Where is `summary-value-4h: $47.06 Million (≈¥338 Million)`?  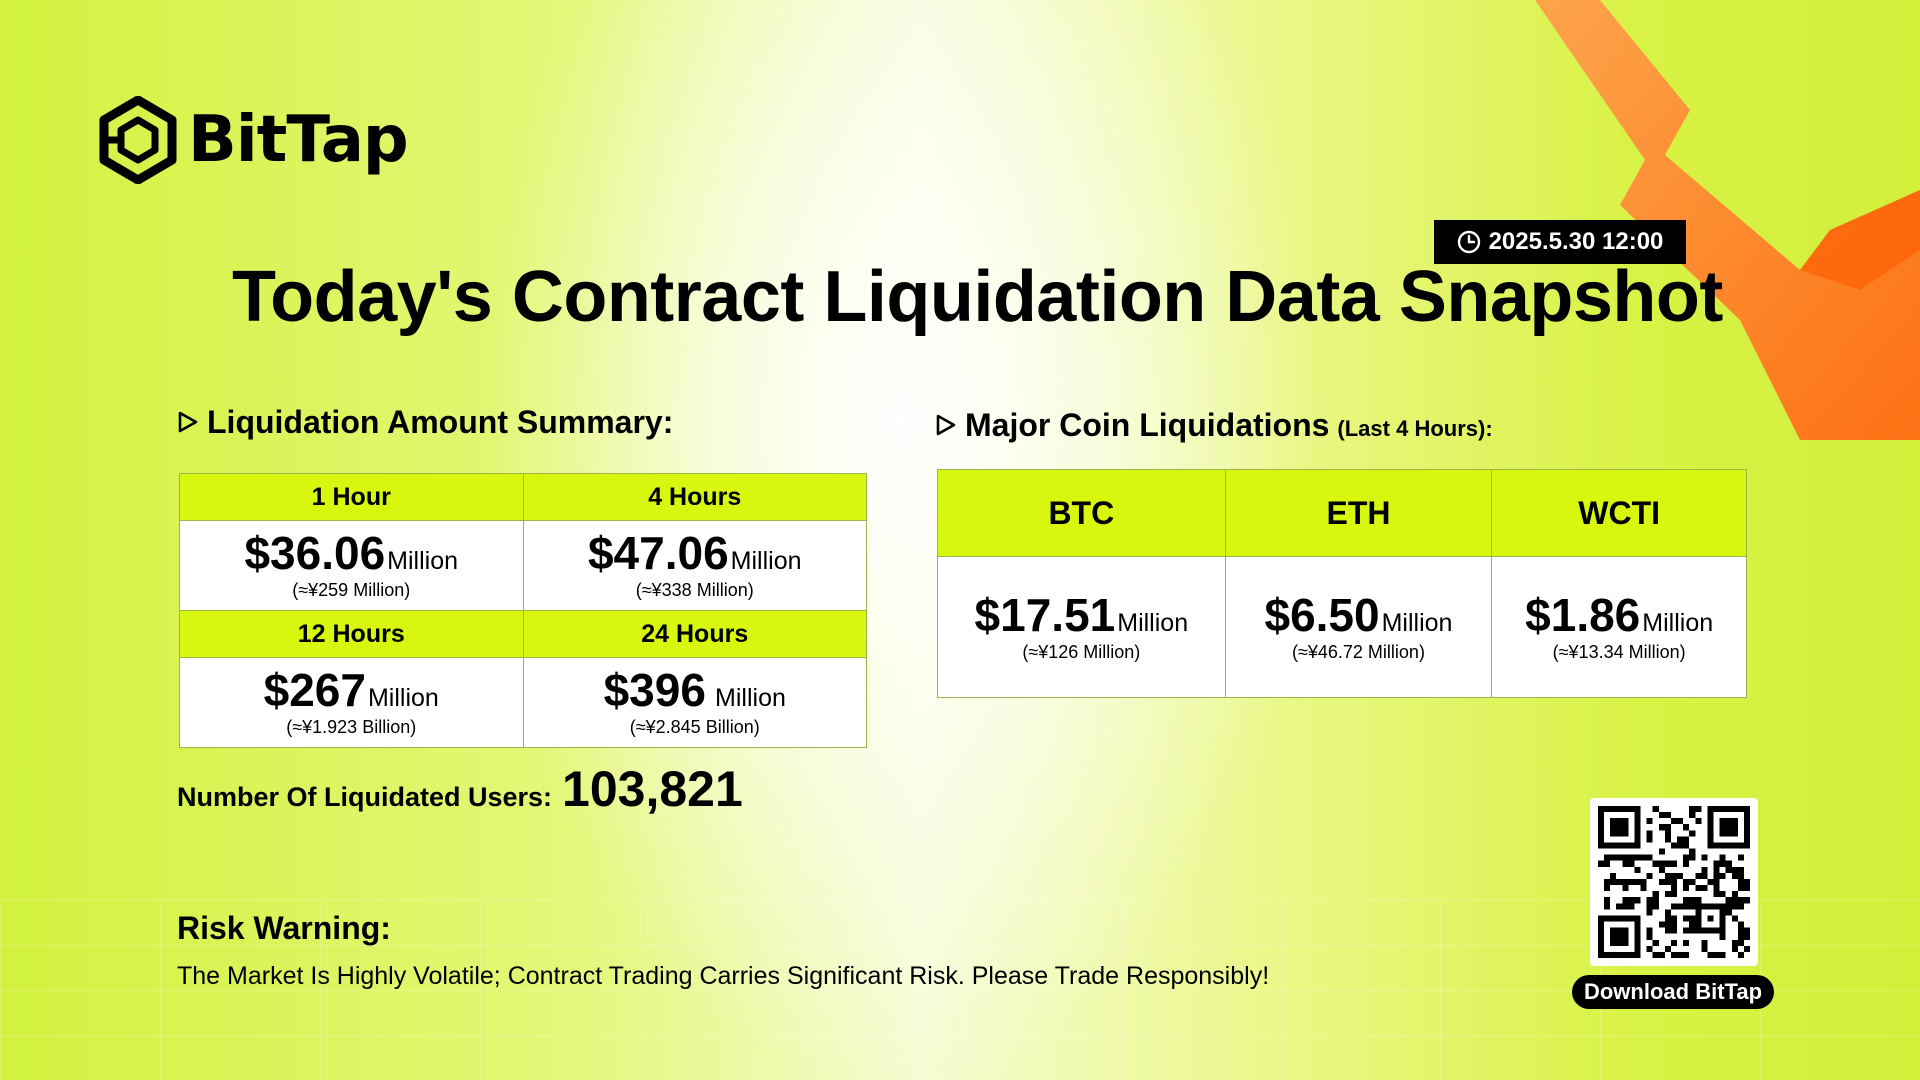
summary-value-4h: $47.06 Million (≈¥338 Million) is located at coordinates (694, 565).